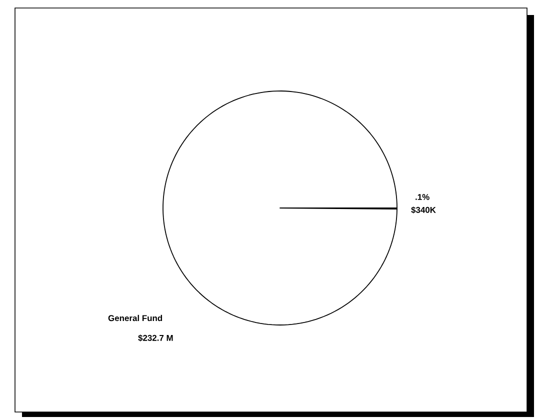 Image resolution: width=538 pixels, height=419 pixels. What do you see at coordinates (135, 318) in the screenshot?
I see `slice-label: General Fund` at bounding box center [135, 318].